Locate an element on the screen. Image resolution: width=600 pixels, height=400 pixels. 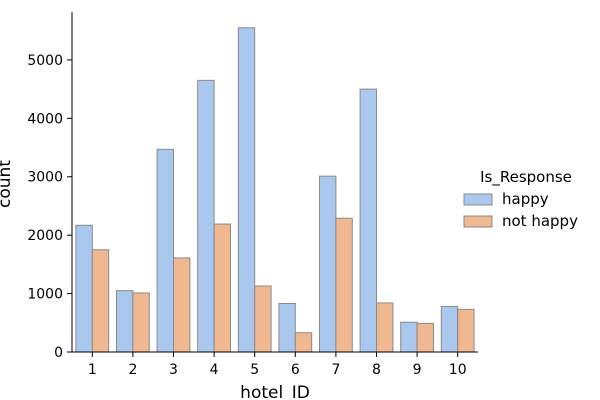
legend: Is_Response happy not happy is located at coordinates (520, 199).